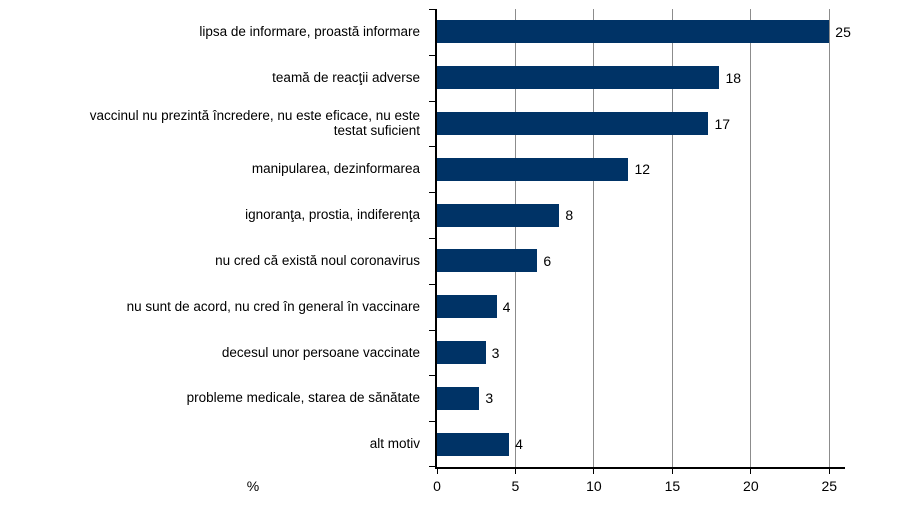  Describe the element at coordinates (253, 486) in the screenshot. I see `x-axis-label: %` at that location.